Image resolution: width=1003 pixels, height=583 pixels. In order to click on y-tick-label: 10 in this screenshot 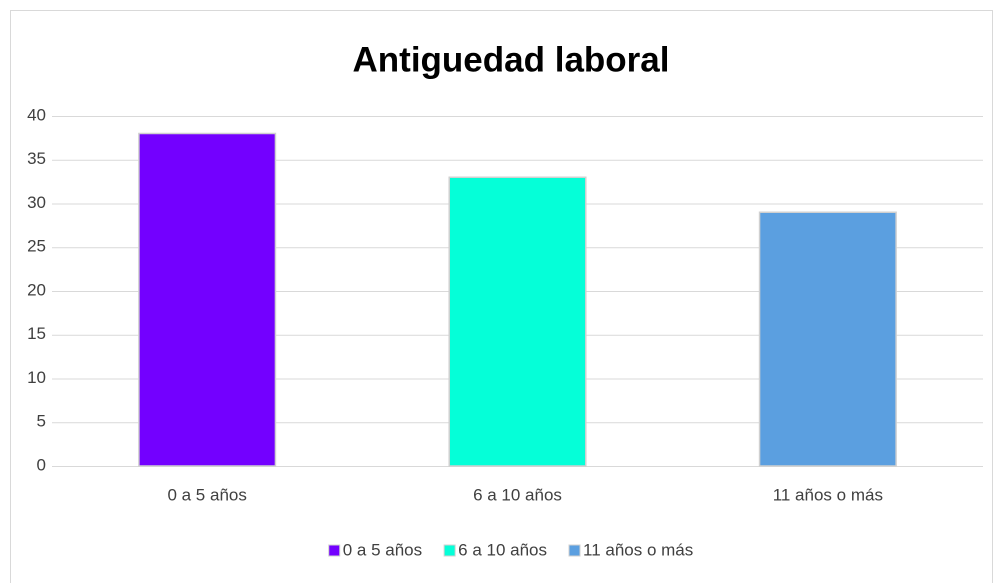, I will do `click(36, 377)`.